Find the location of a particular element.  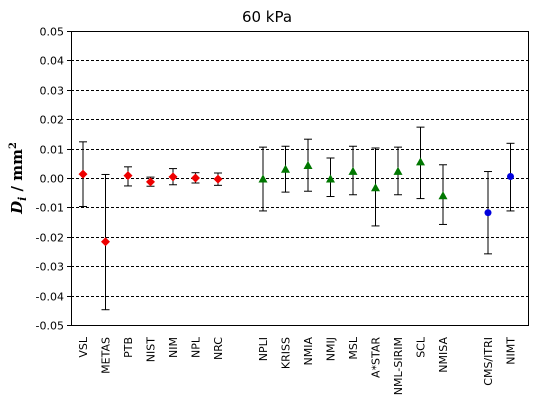

y-tick-label: -0.05 is located at coordinates (50, 326).